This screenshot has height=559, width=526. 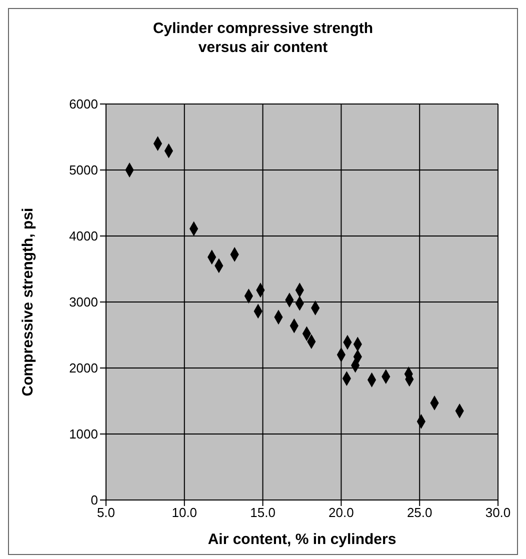 I want to click on y-tick-label: 3000, so click(x=83, y=302).